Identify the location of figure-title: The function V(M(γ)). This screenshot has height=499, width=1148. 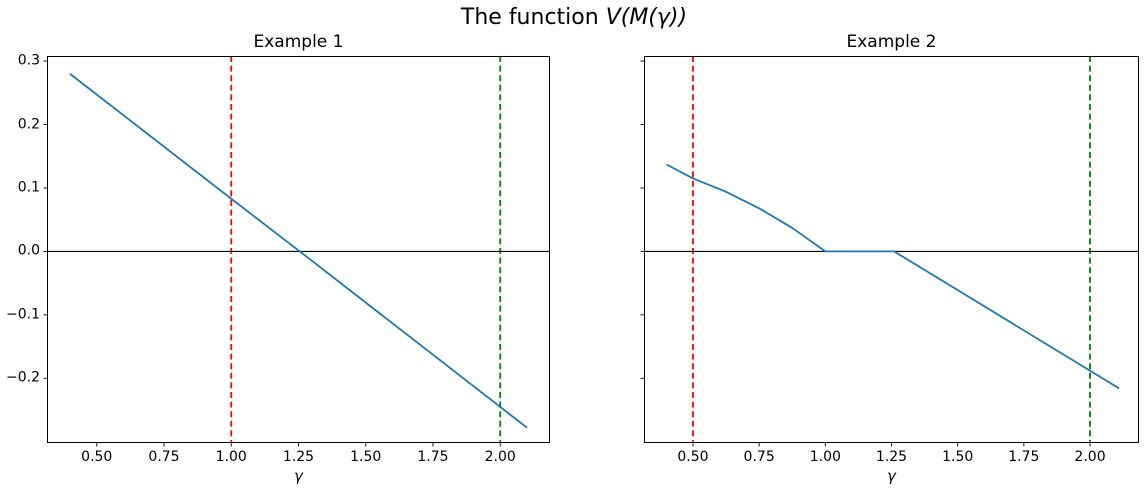
(574, 18).